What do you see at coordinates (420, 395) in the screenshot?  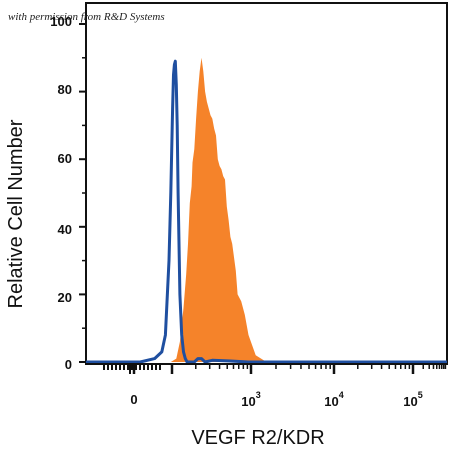 I see `x-tick-exponent: 5` at bounding box center [420, 395].